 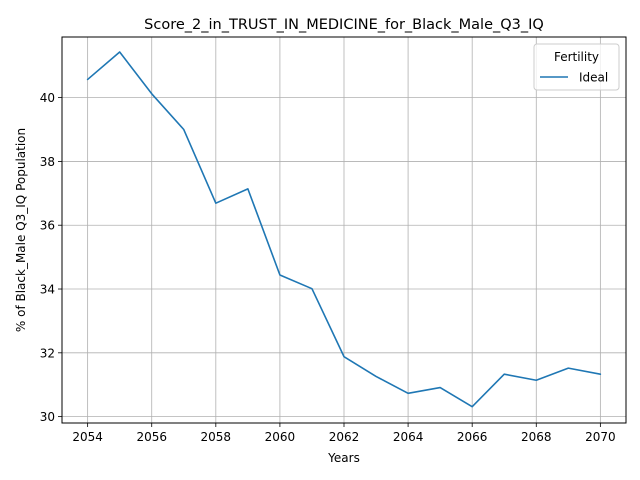 What do you see at coordinates (47, 226) in the screenshot?
I see `y-tick-label: 36` at bounding box center [47, 226].